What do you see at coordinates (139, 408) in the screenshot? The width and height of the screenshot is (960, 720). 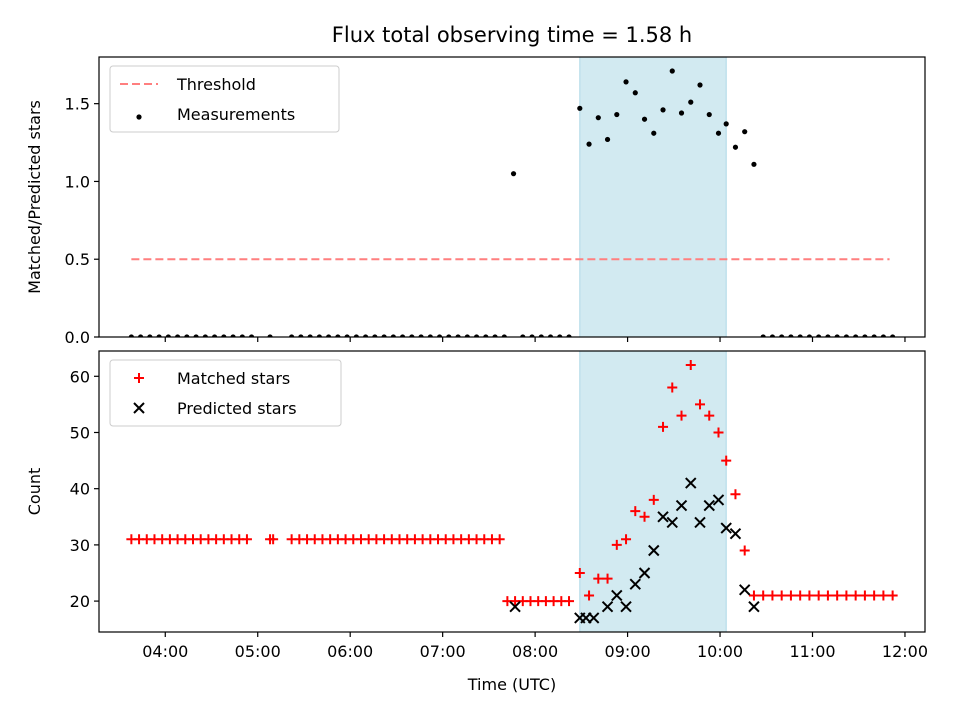 I see `bottom-legend-marker-predicted-stars` at bounding box center [139, 408].